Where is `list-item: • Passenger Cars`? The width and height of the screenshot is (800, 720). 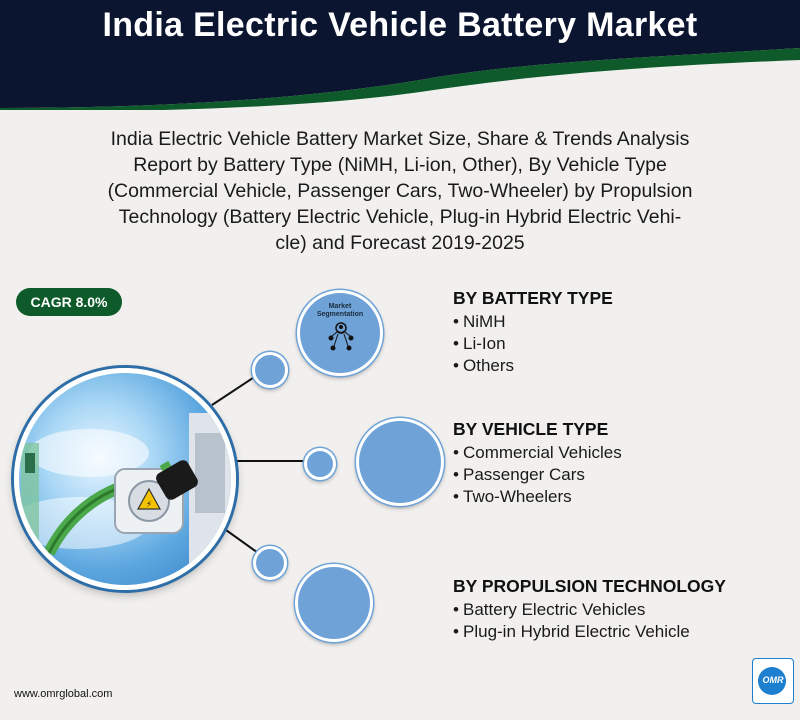
list-item: • Passenger Cars is located at coordinates (537, 475).